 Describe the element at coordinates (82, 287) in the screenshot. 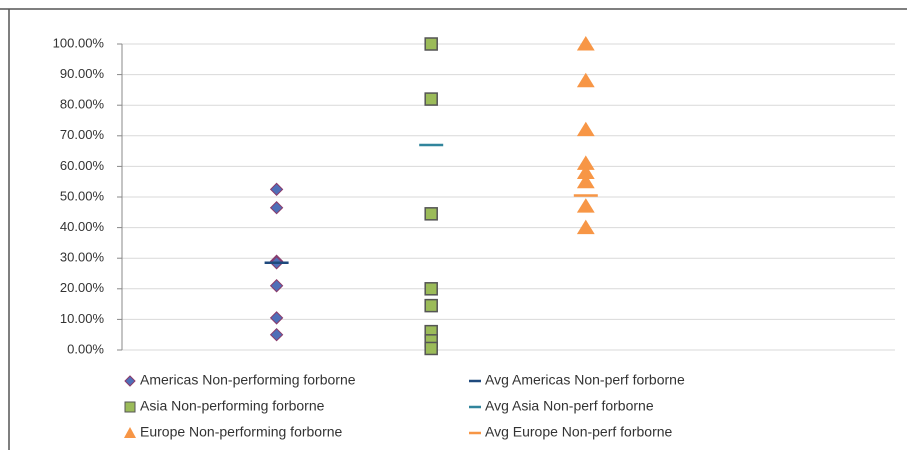

I see `y-tick-label: 20.00%` at that location.